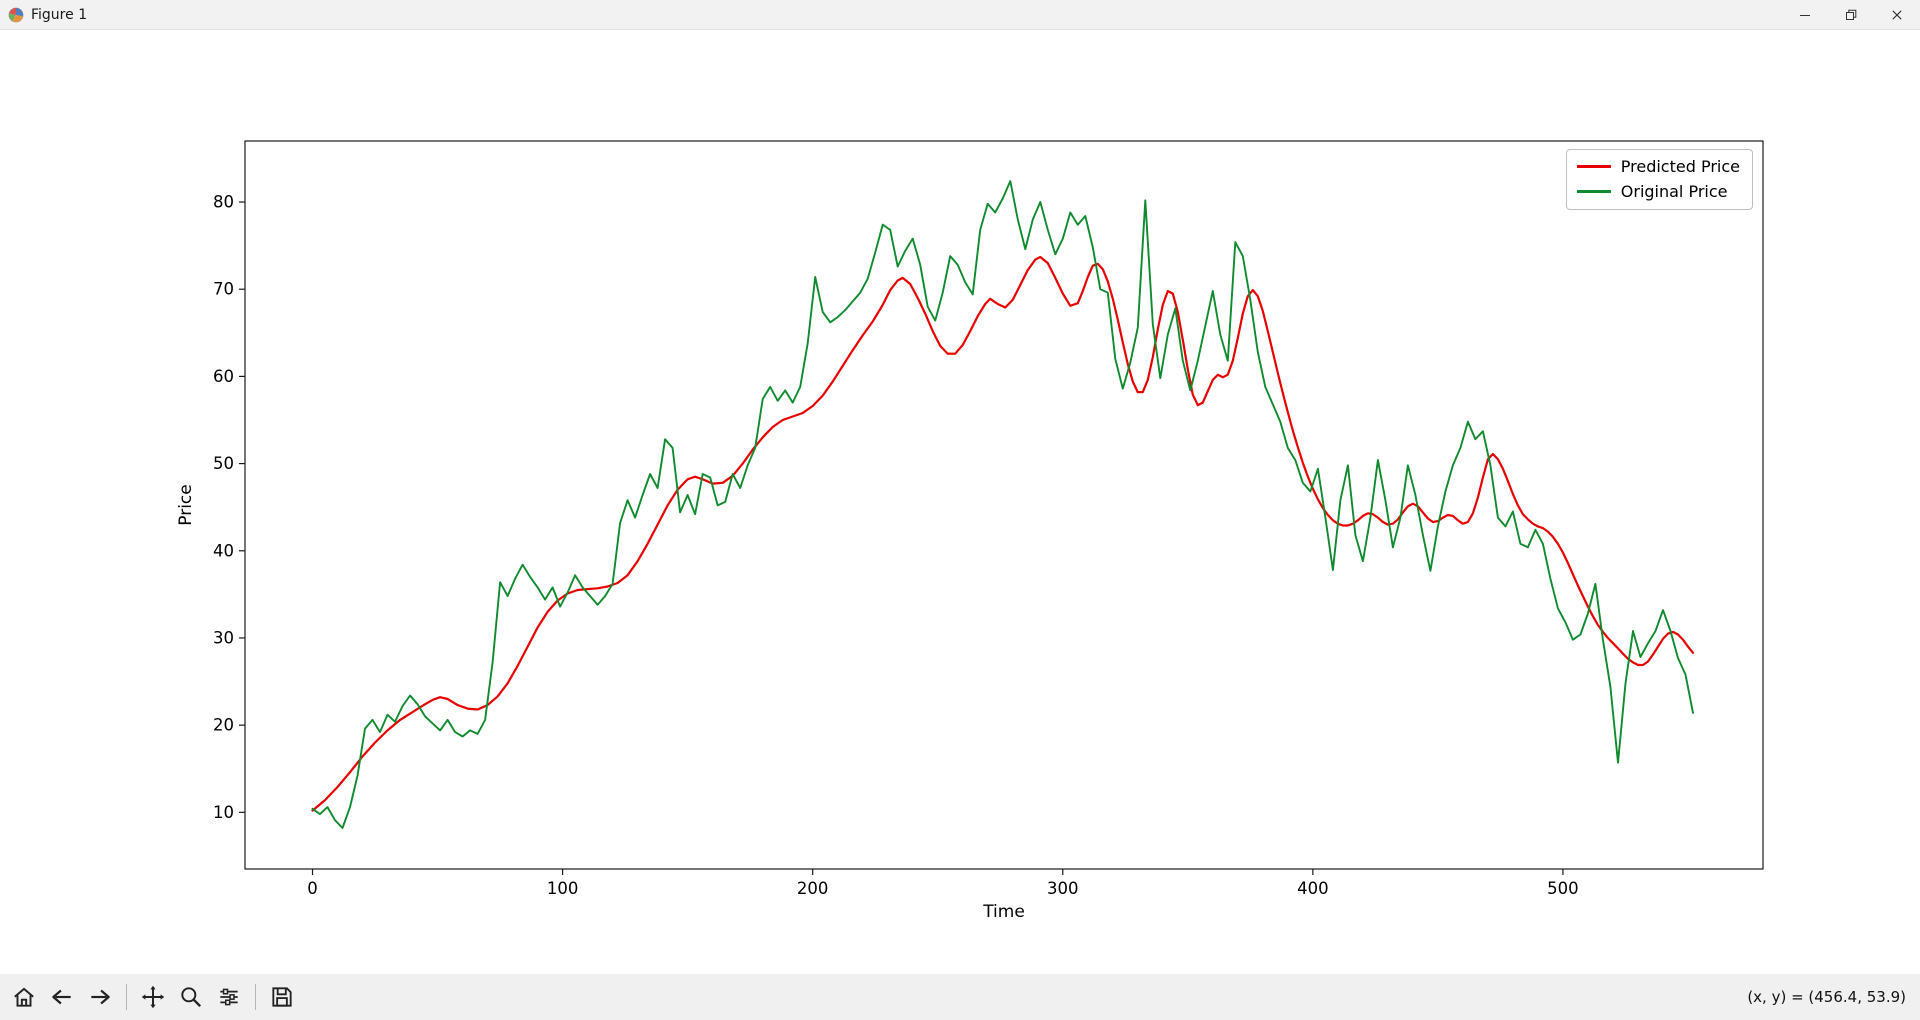 This screenshot has height=1020, width=1920. Describe the element at coordinates (1004, 912) in the screenshot. I see `x-axis-label: Time` at that location.